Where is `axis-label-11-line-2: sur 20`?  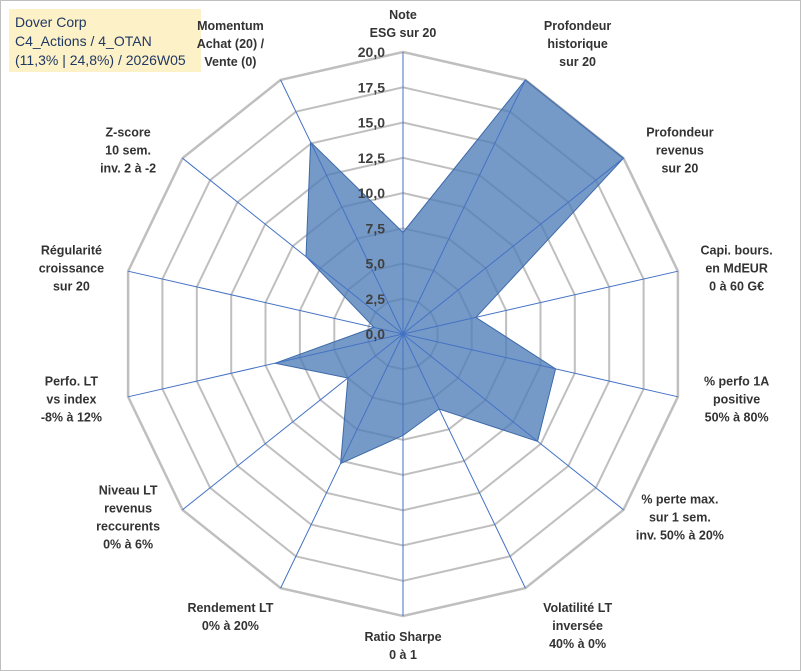 axis-label-11-line-2: sur 20 is located at coordinates (71, 287).